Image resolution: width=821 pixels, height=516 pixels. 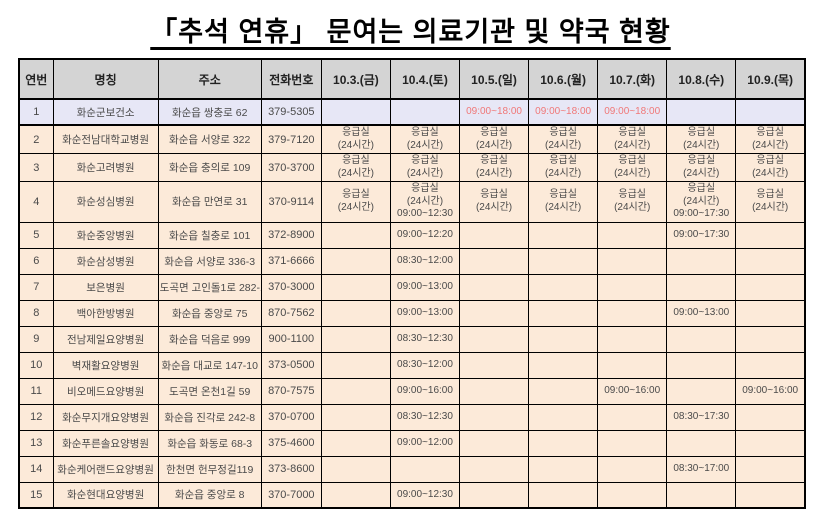 What do you see at coordinates (36, 365) in the screenshot?
I see `cell-no: 10` at bounding box center [36, 365].